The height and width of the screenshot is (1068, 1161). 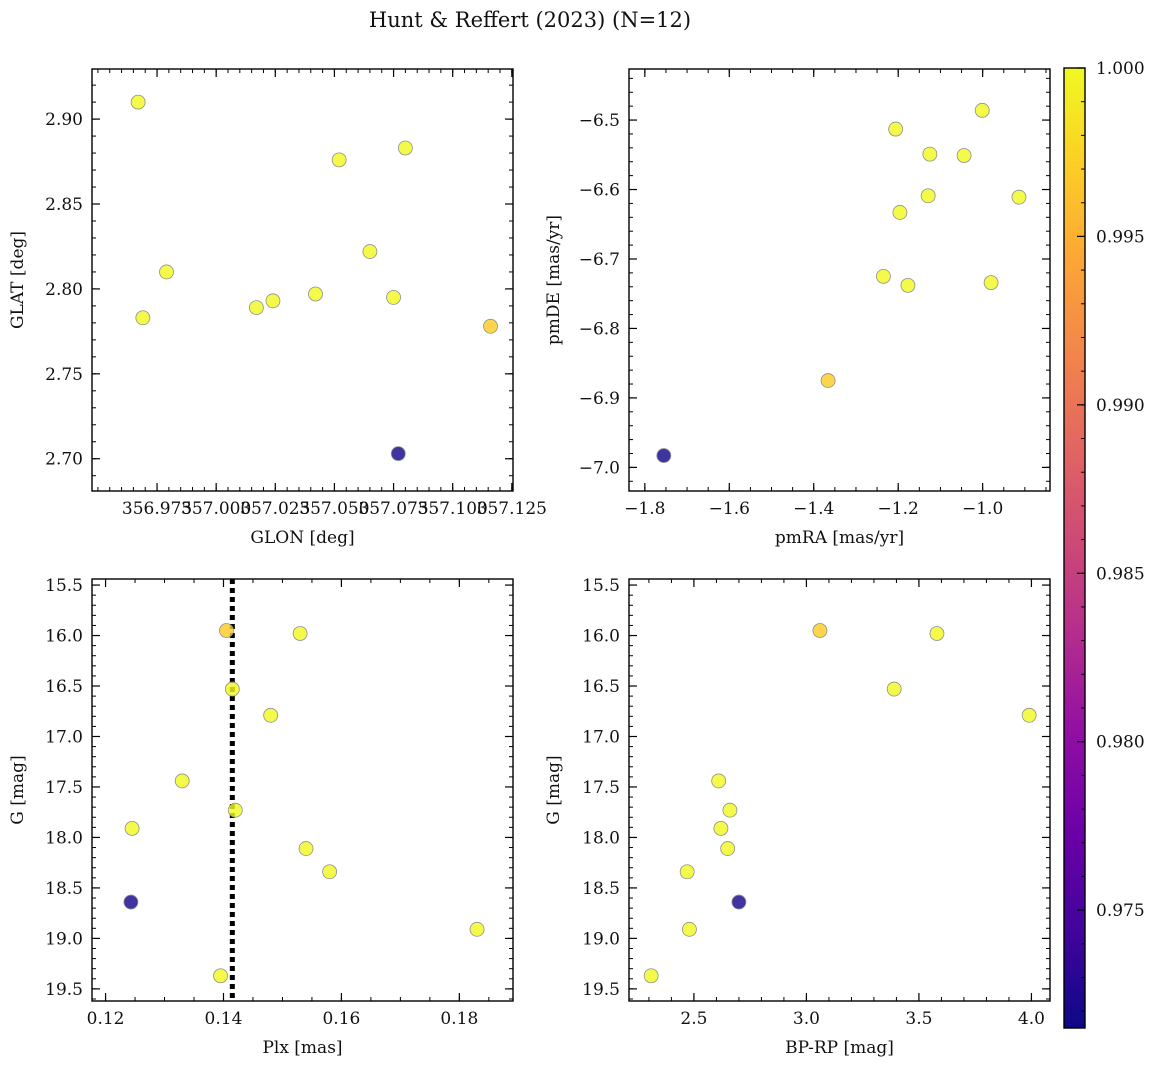 What do you see at coordinates (512, 509) in the screenshot?
I see `x-tick-label: 357.125` at bounding box center [512, 509].